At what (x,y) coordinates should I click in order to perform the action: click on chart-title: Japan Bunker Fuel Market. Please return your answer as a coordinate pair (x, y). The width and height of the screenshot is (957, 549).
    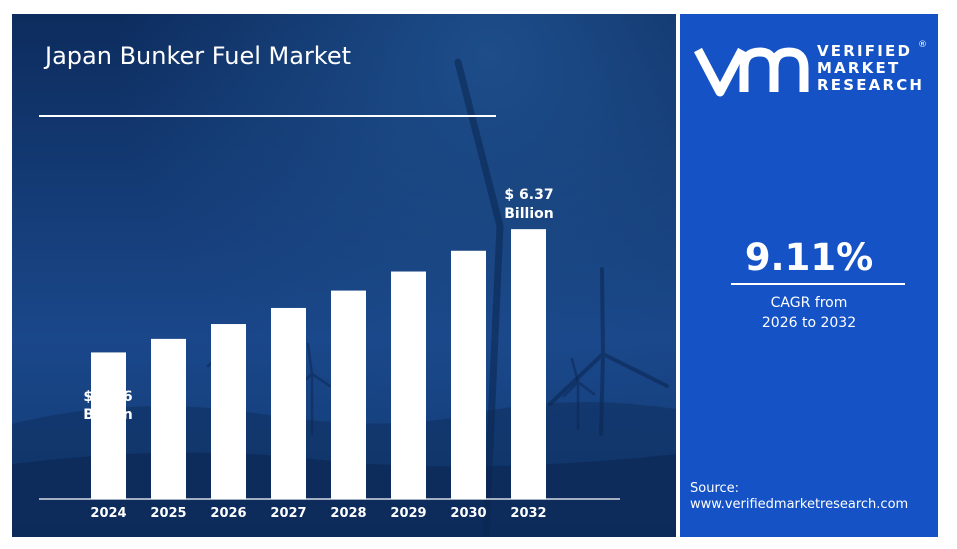
    Looking at the image, I should click on (198, 56).